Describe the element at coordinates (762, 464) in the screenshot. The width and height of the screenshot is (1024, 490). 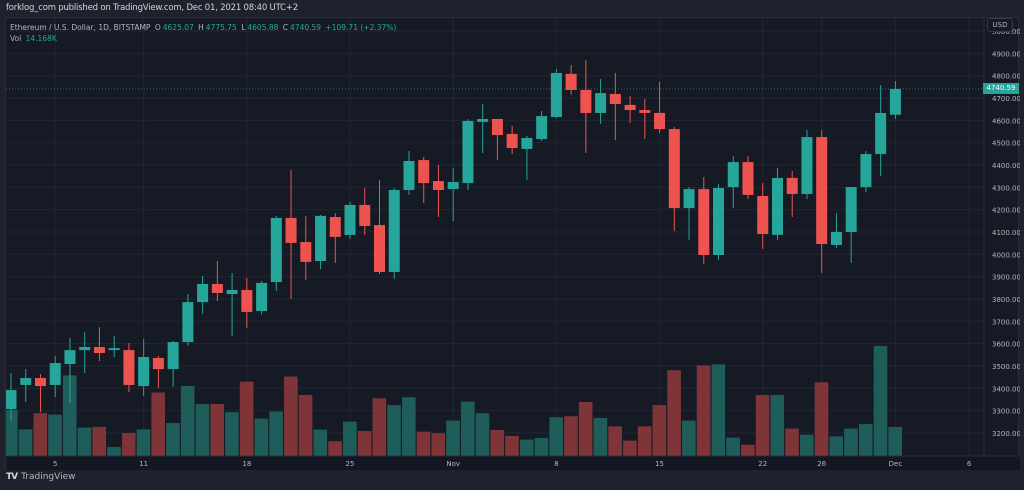
I see `time-axis-label: 22` at that location.